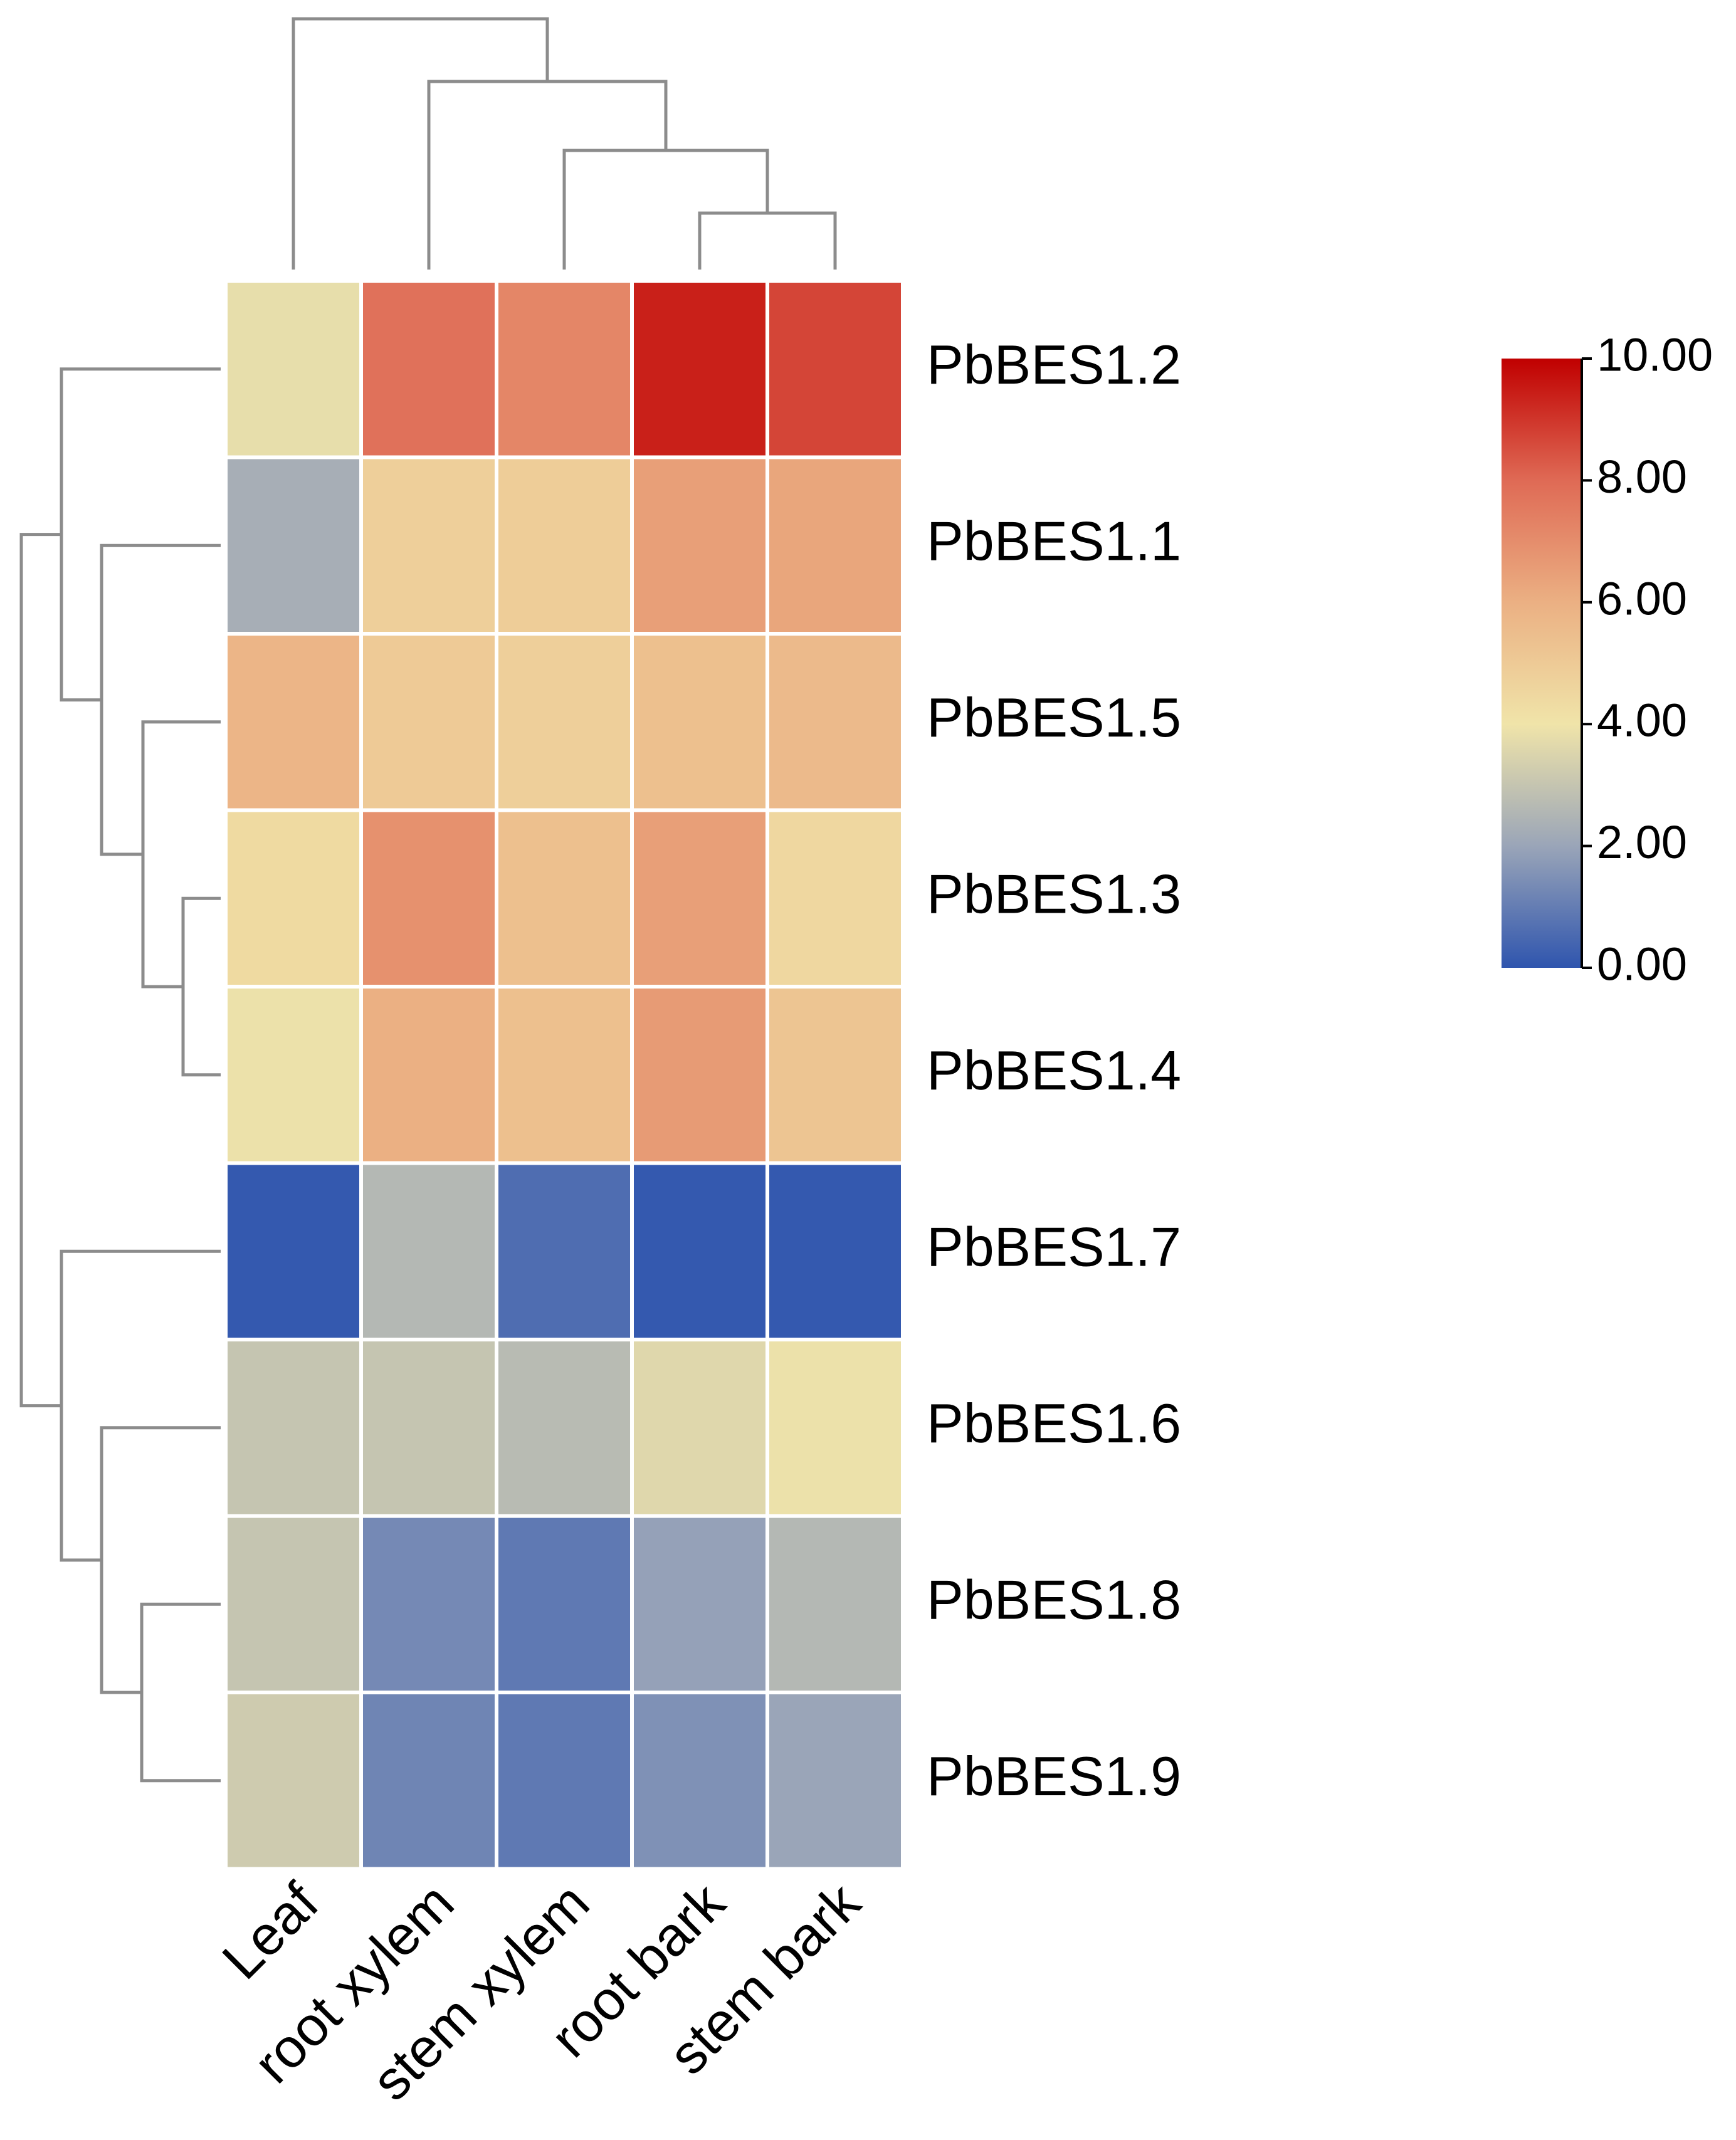 The image size is (1736, 2140). I want to click on cell-pbbes1-8-leaf, so click(293, 1604).